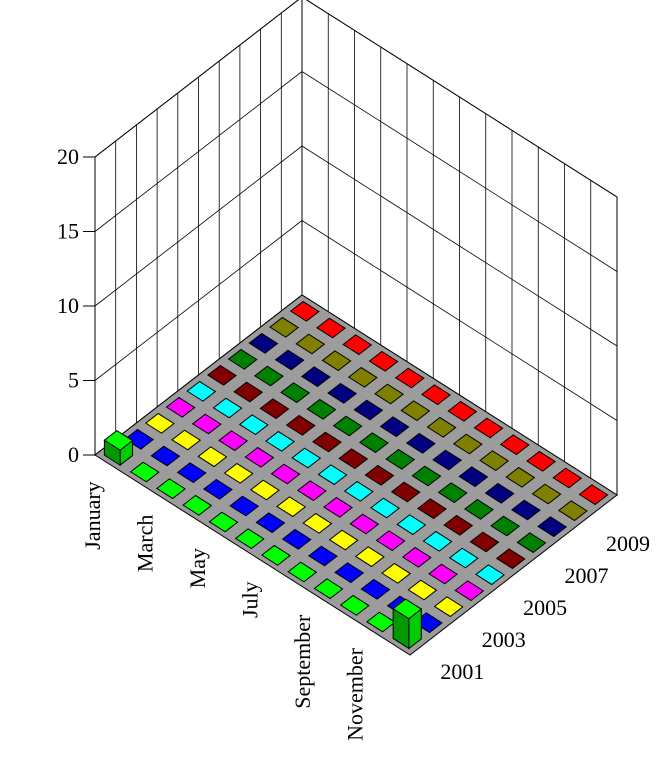 Image resolution: width=670 pixels, height=771 pixels. I want to click on y-tick-label: 2007, so click(587, 575).